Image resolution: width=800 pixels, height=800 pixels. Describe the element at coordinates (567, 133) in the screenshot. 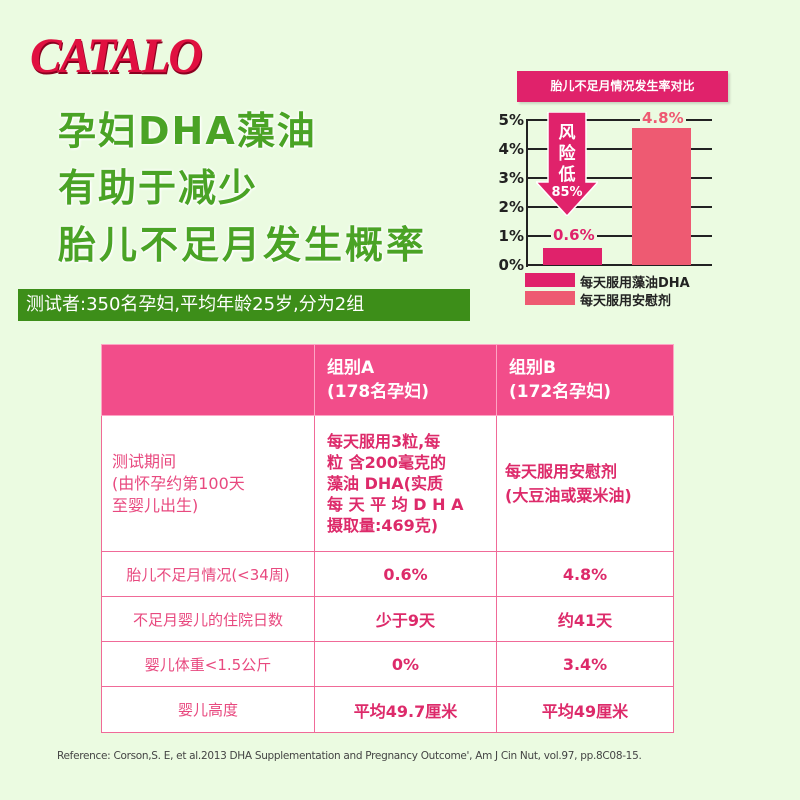

I see `arrow-text-1: 风` at that location.